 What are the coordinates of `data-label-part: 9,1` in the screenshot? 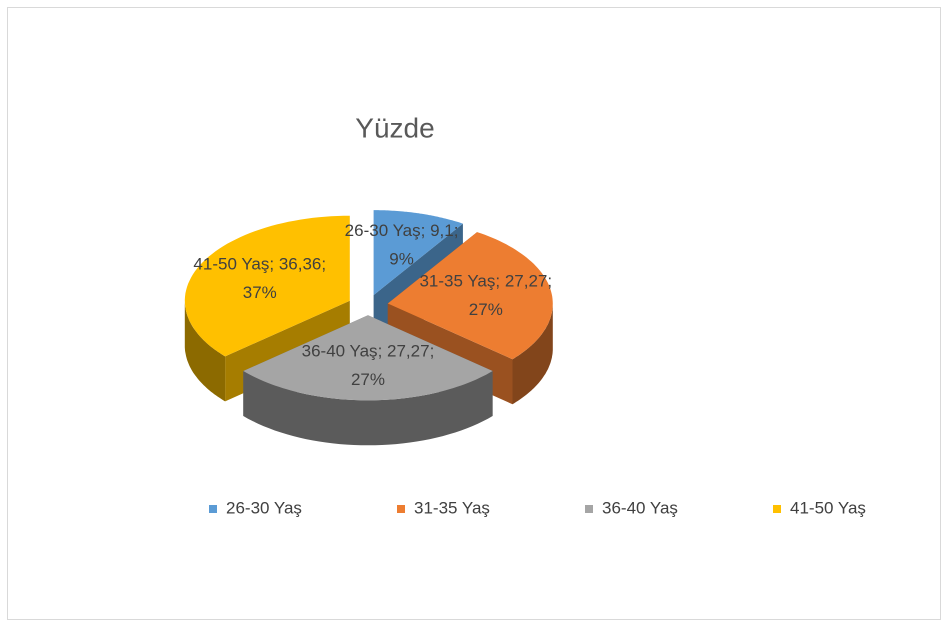 It's located at (442, 231).